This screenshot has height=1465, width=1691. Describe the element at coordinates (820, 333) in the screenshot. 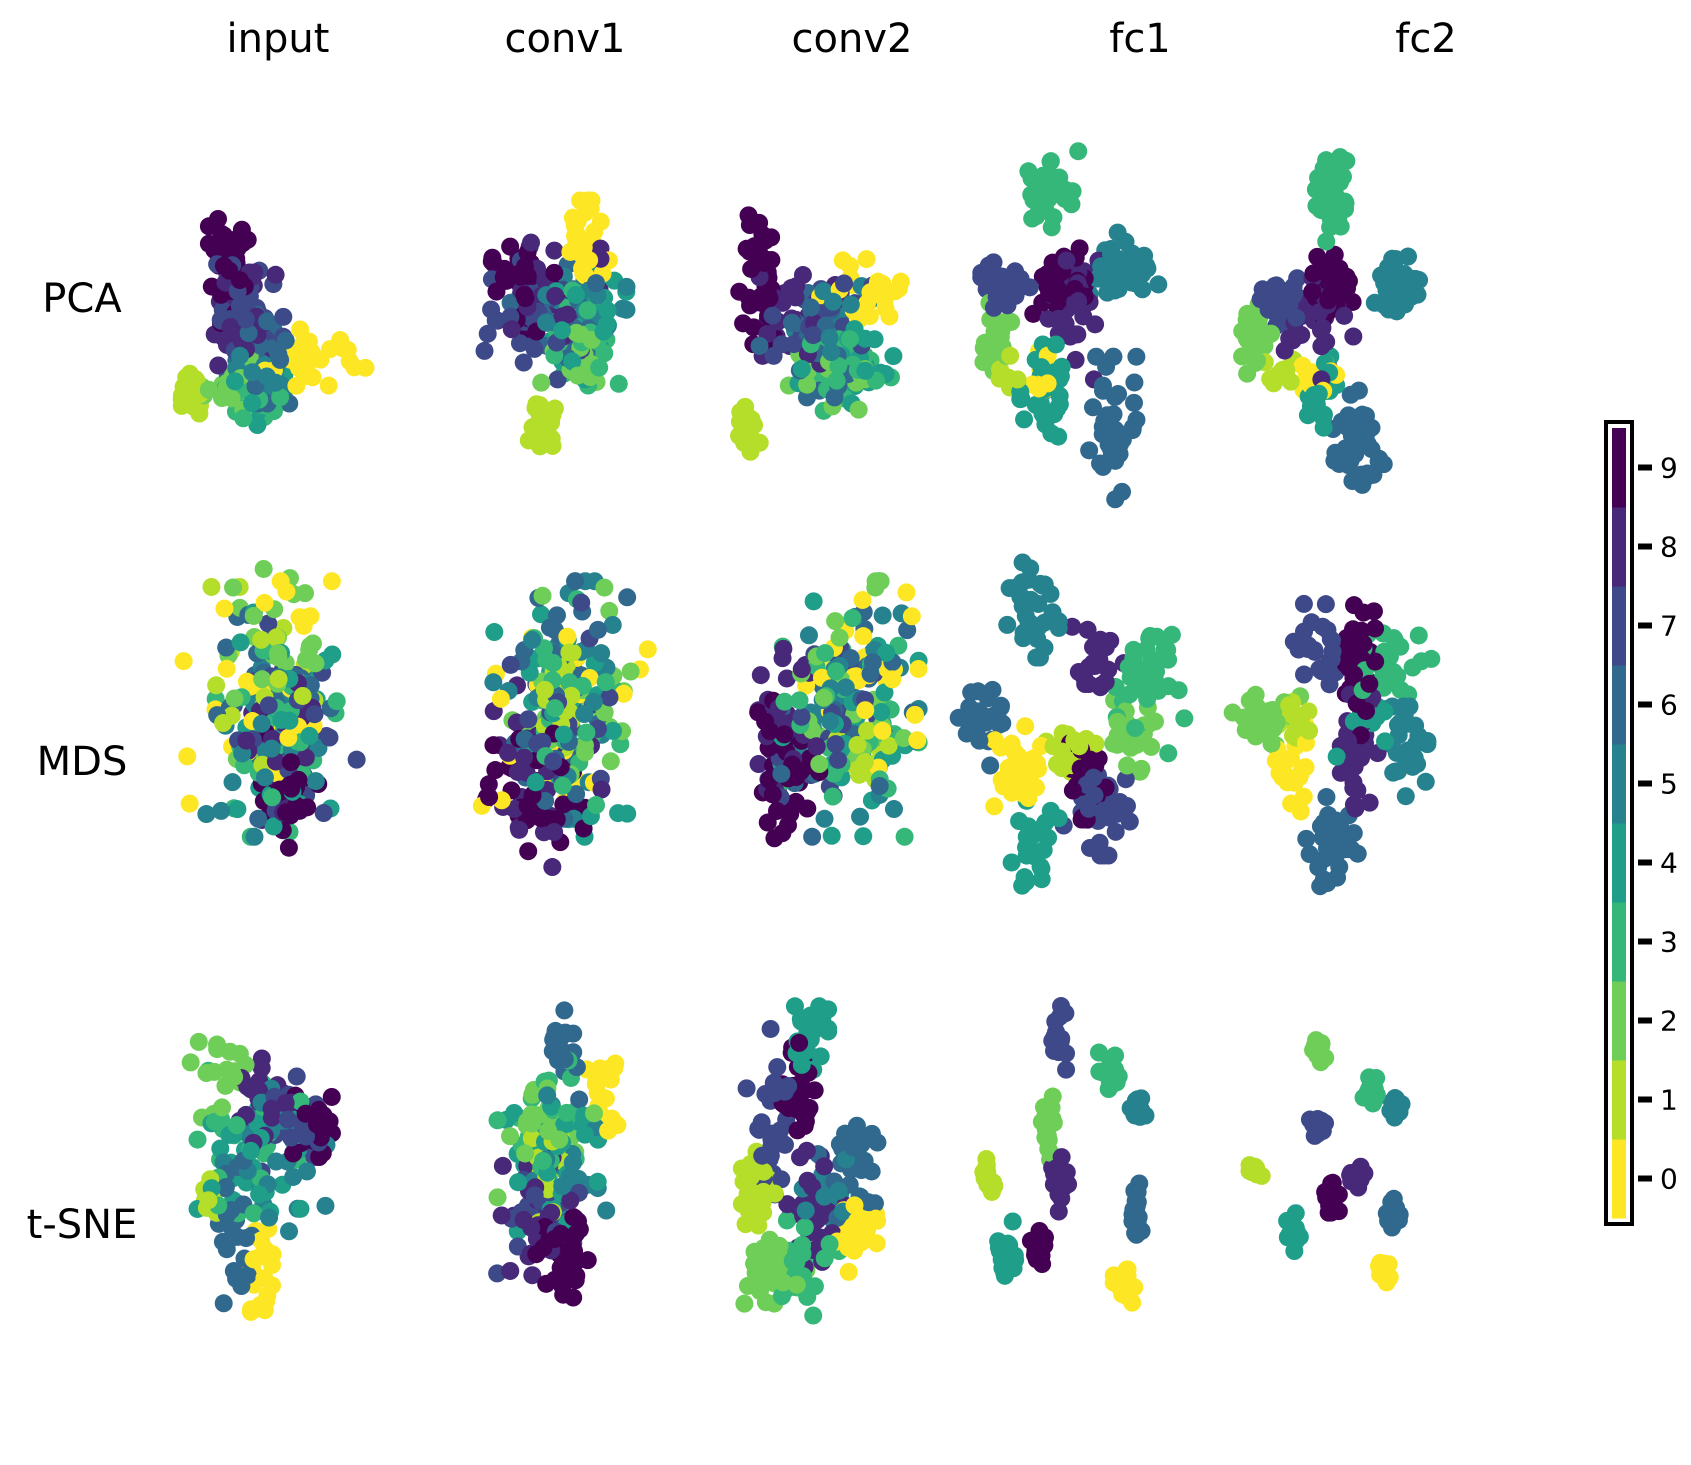

I see `scatter-panel-pca-conv2` at that location.